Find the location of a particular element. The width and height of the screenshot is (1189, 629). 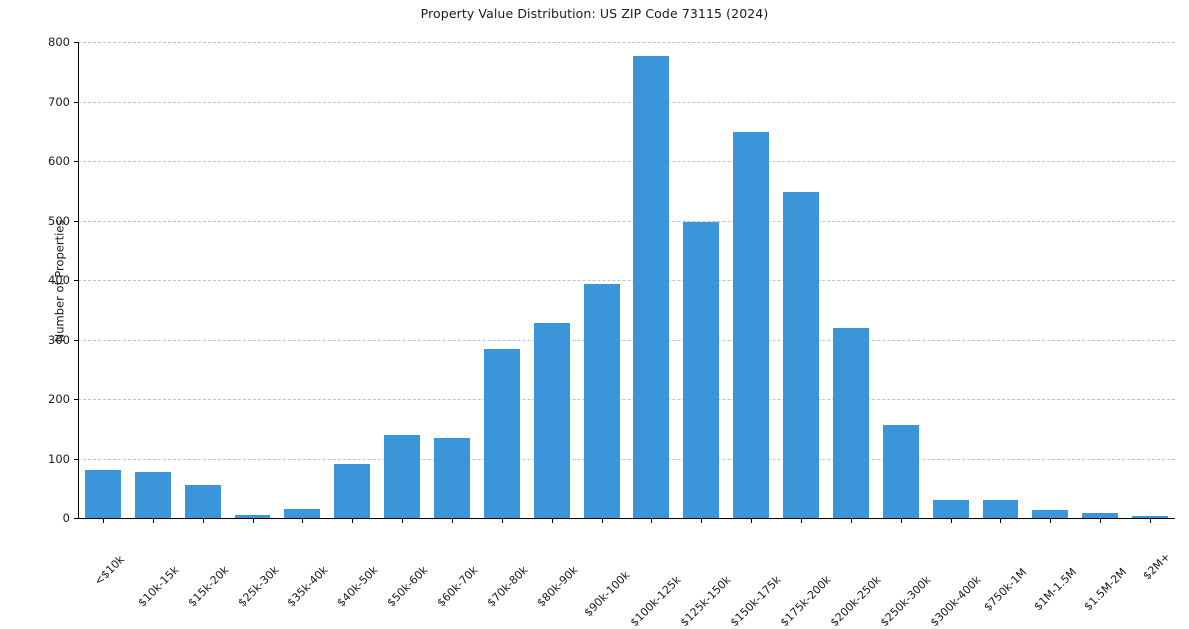

x-tick-label: $50k-60k is located at coordinates (426, 568).